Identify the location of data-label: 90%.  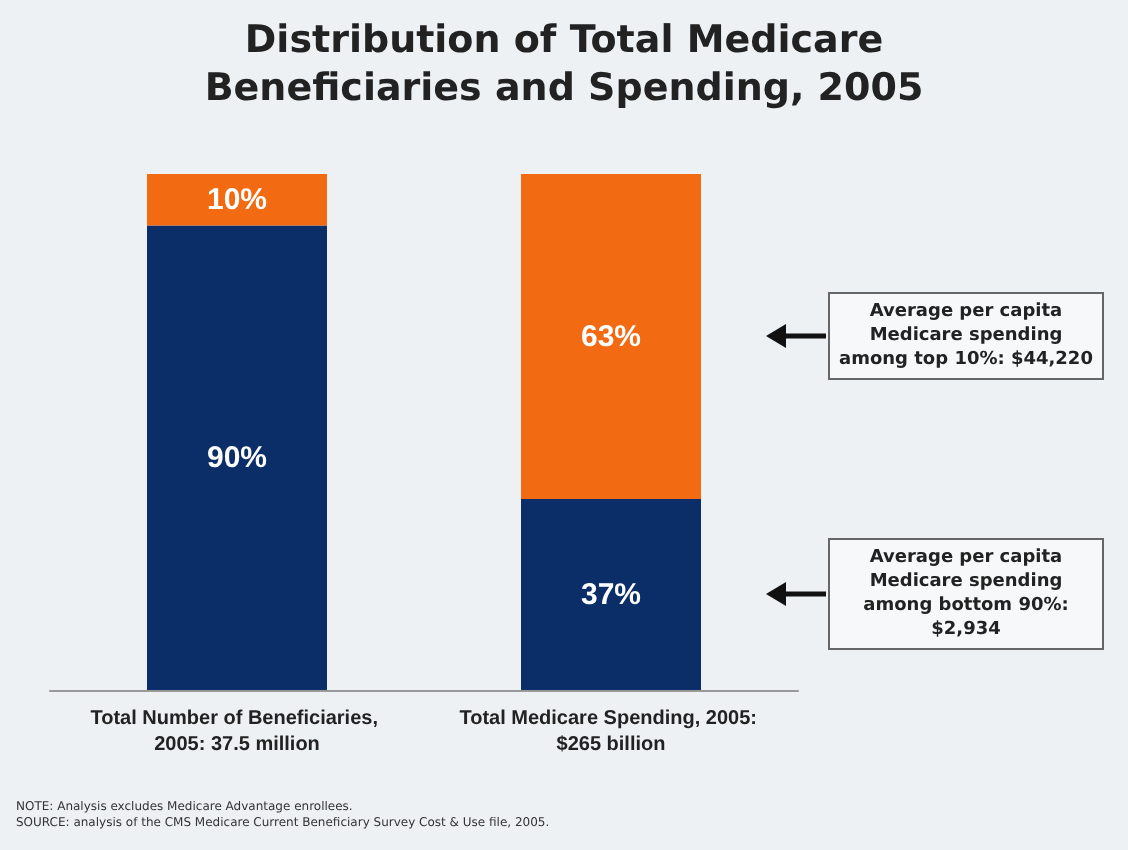
(237, 457).